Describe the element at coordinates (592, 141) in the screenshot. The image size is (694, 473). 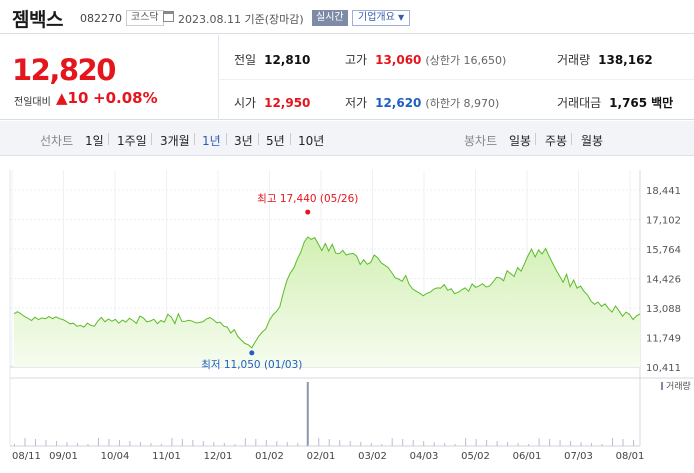
I see `tab-monthly: 월봉` at that location.